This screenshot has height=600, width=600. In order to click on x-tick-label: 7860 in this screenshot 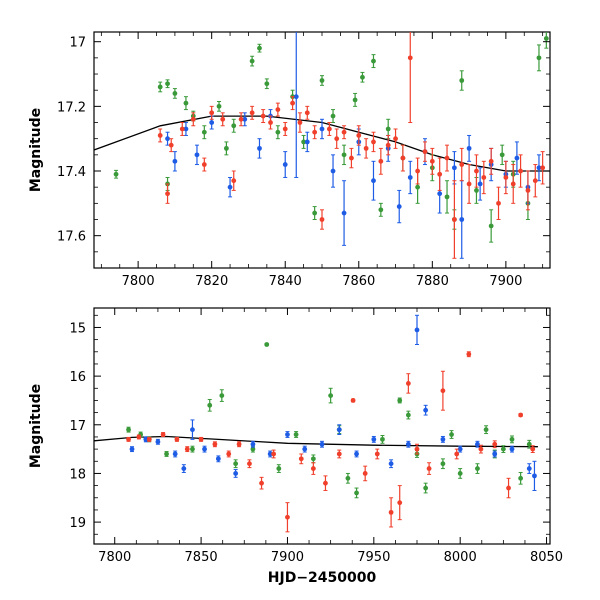, I will do `click(358, 281)`.